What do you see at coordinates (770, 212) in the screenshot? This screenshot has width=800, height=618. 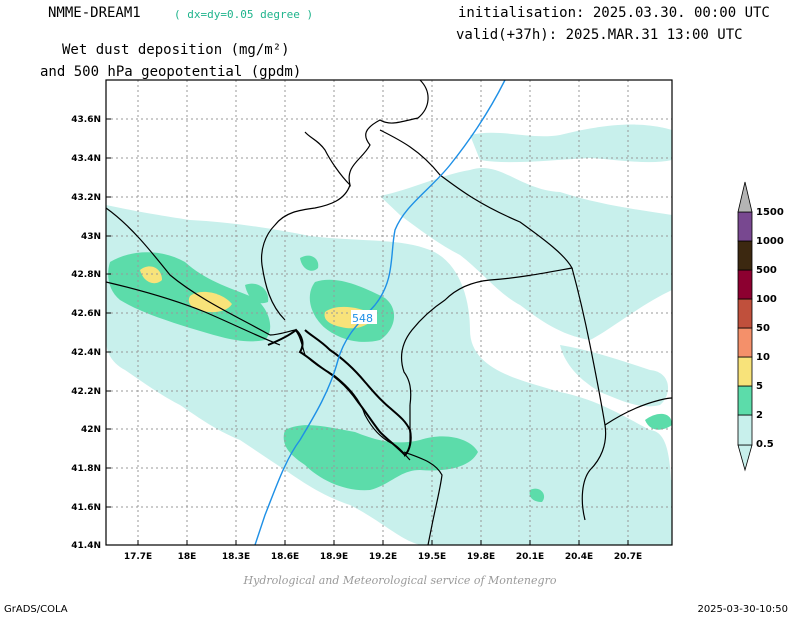 I see `legend-label: 1500` at bounding box center [770, 212].